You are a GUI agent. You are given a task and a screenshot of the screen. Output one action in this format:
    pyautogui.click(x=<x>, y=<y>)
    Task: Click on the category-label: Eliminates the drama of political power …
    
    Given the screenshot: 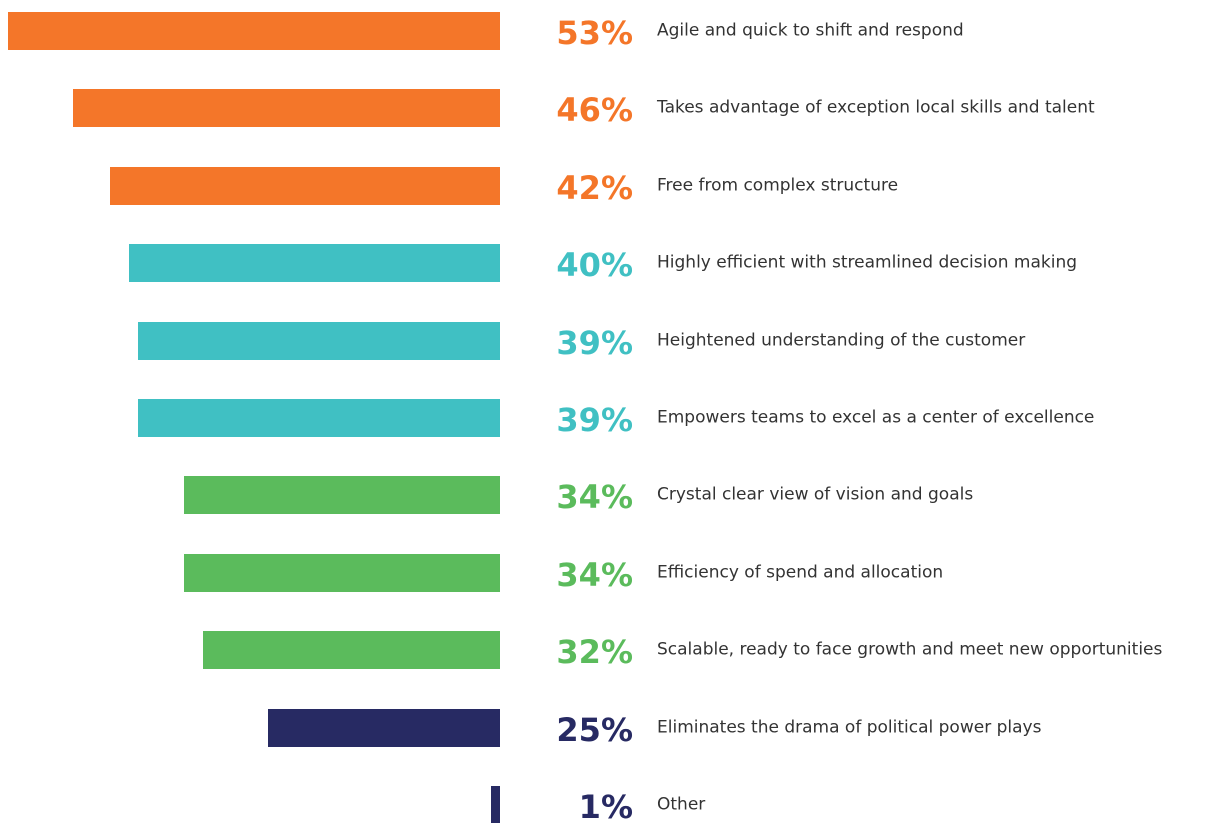 What is the action you would take?
    pyautogui.click(x=849, y=727)
    